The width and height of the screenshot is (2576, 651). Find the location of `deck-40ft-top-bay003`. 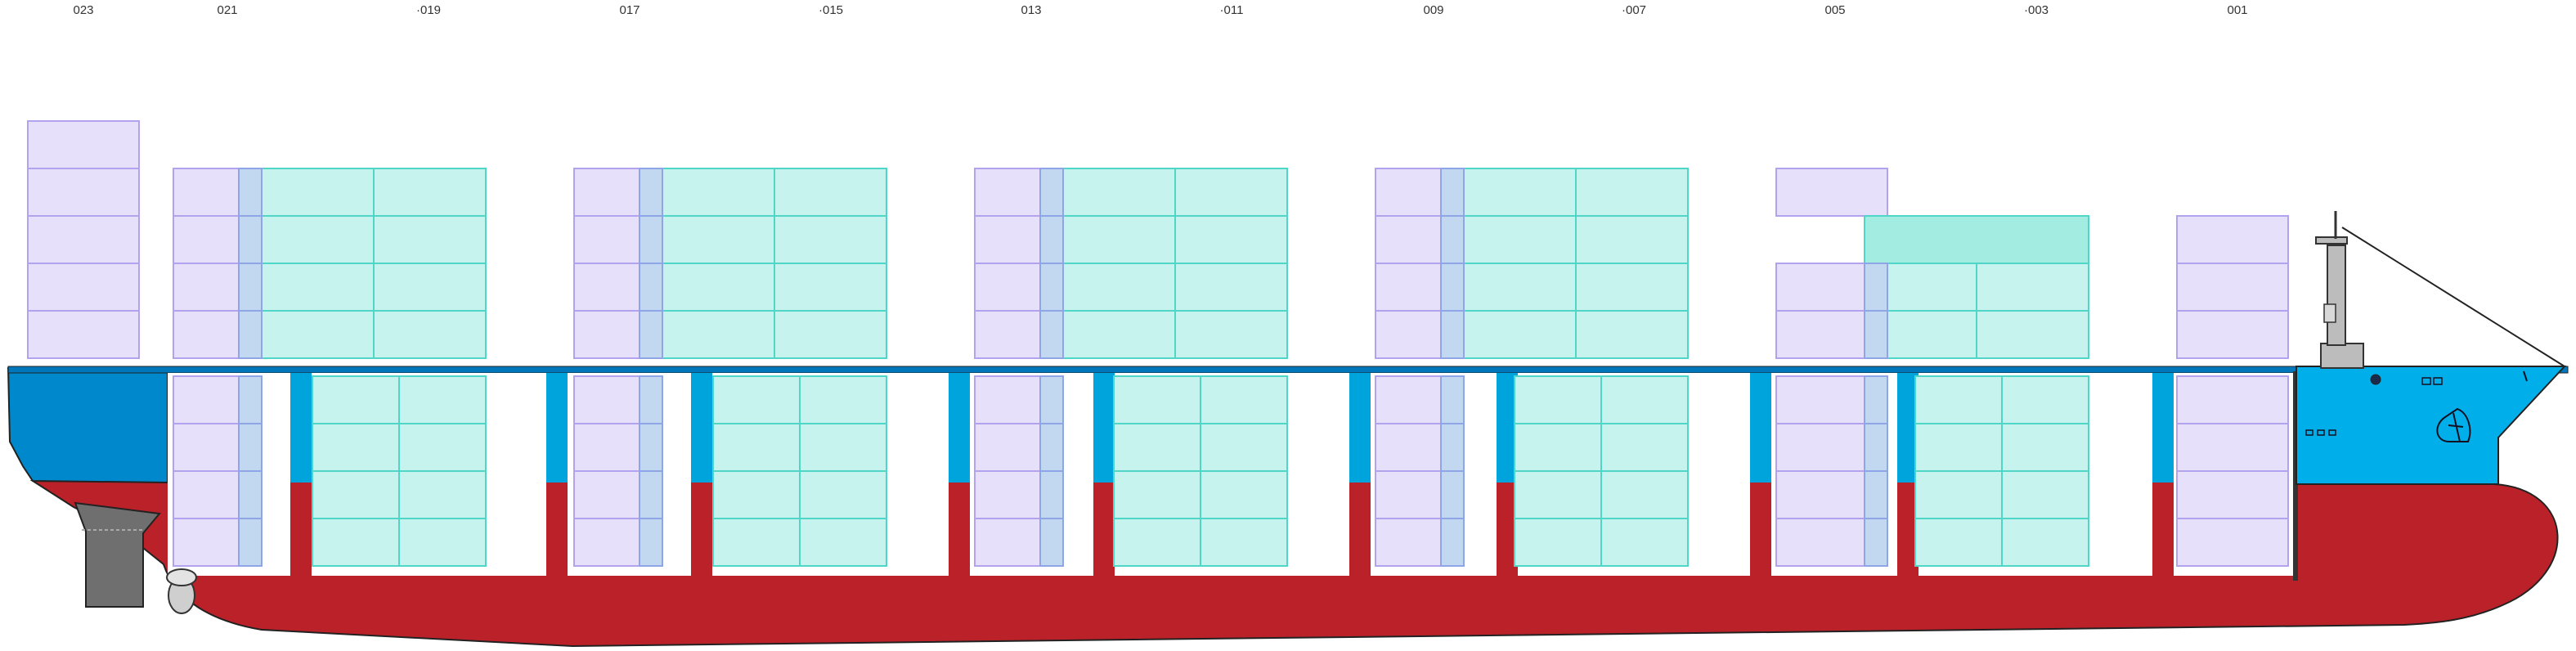

deck-40ft-top-bay003 is located at coordinates (1976, 239).